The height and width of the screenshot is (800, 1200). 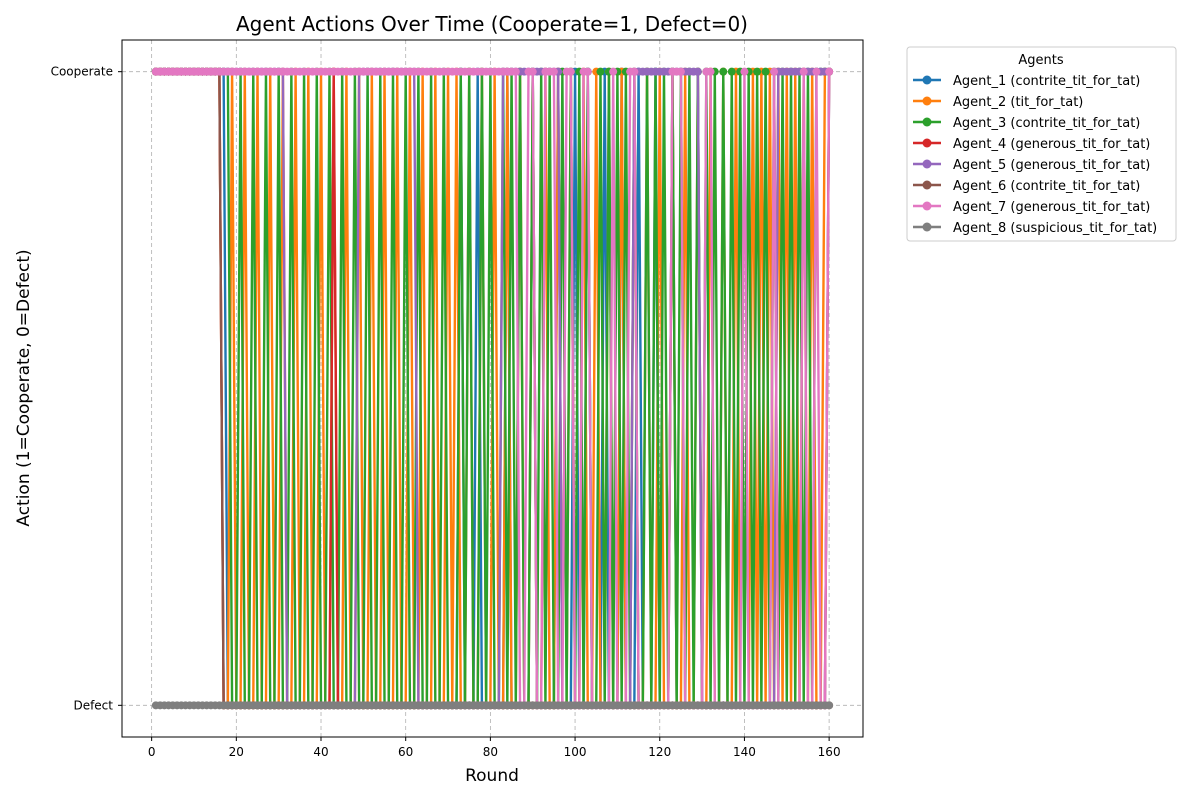 I want to click on x-tick-label: 120, so click(x=659, y=752).